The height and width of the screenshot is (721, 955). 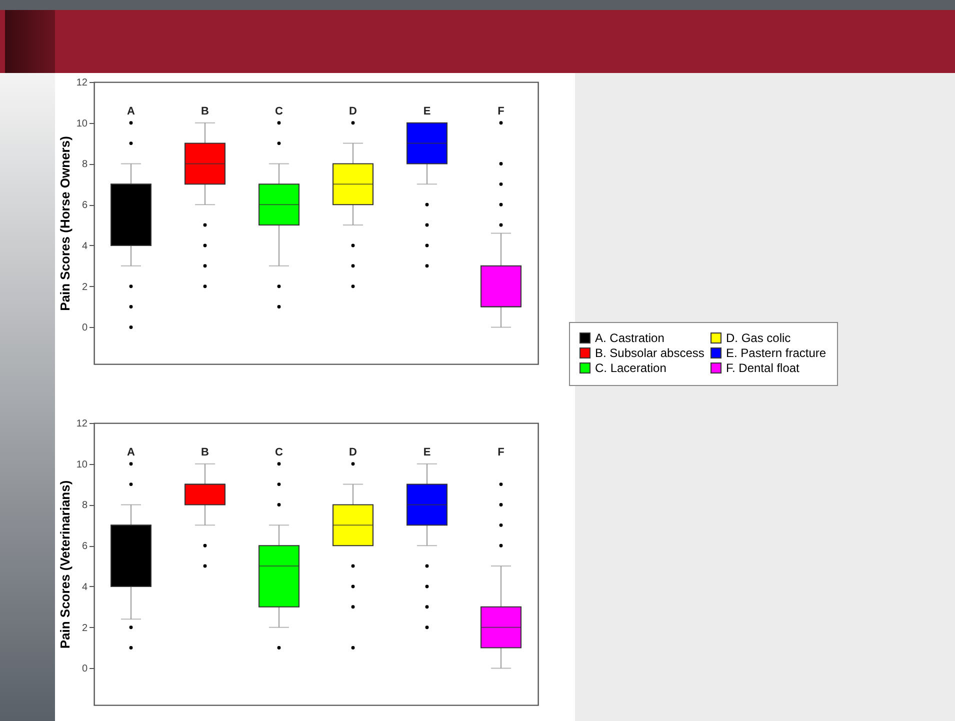 I want to click on y-axis-title: Pain Scores (Veterinarians), so click(x=64, y=564).